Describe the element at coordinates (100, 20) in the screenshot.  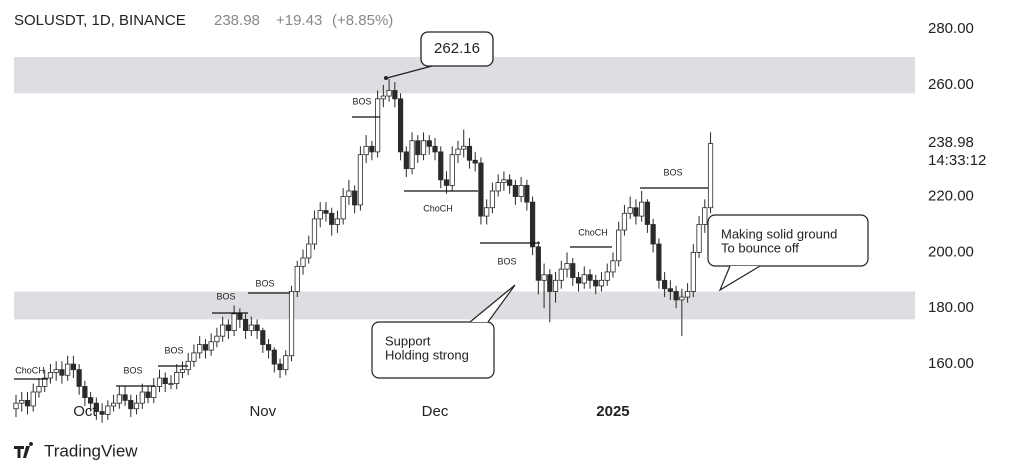
I see `symbol-title: SOLUSDT, 1D, BINANCE` at that location.